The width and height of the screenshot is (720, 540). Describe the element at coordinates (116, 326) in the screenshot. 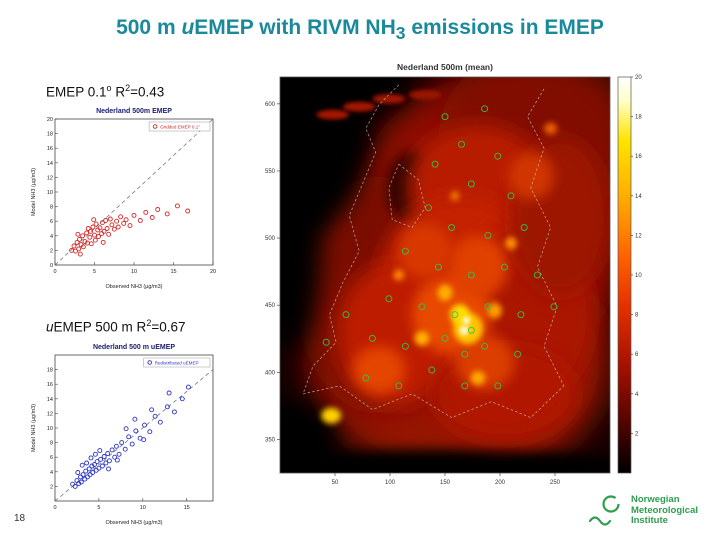

I see `uemep-r2-label: uEMEP 500 m R2=0.67` at that location.